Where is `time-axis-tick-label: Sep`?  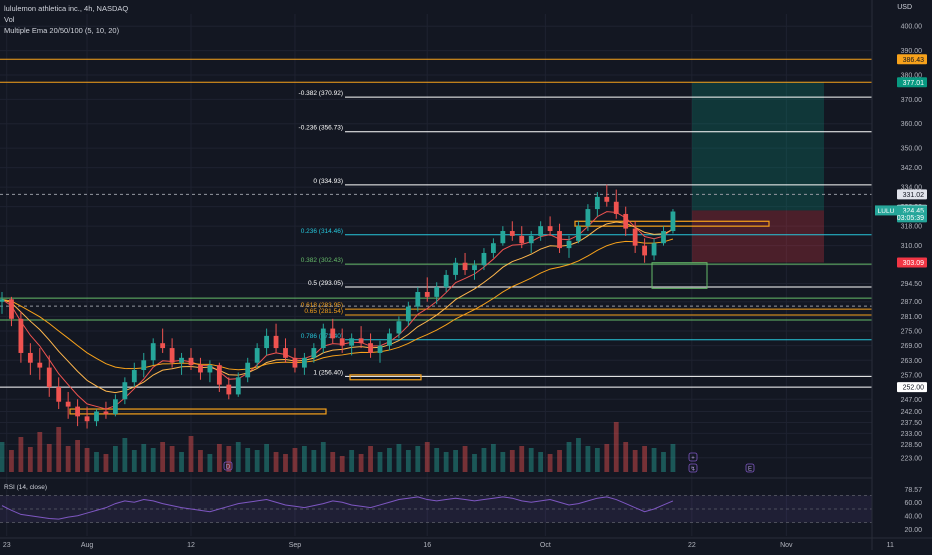 time-axis-tick-label: Sep is located at coordinates (295, 545).